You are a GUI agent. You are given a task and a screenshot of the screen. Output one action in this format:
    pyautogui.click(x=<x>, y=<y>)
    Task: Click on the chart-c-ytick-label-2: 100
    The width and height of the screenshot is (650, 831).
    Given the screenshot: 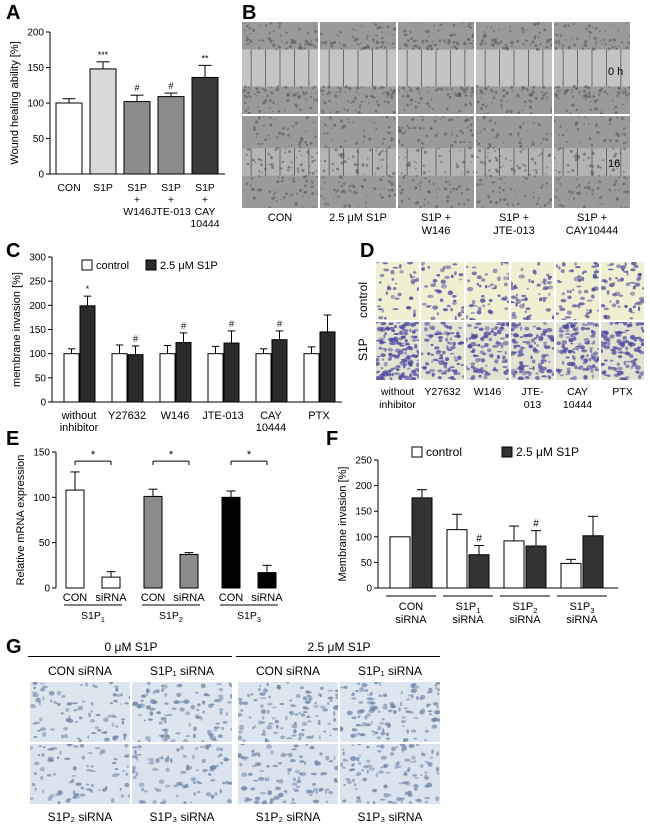 What is the action you would take?
    pyautogui.click(x=37, y=354)
    